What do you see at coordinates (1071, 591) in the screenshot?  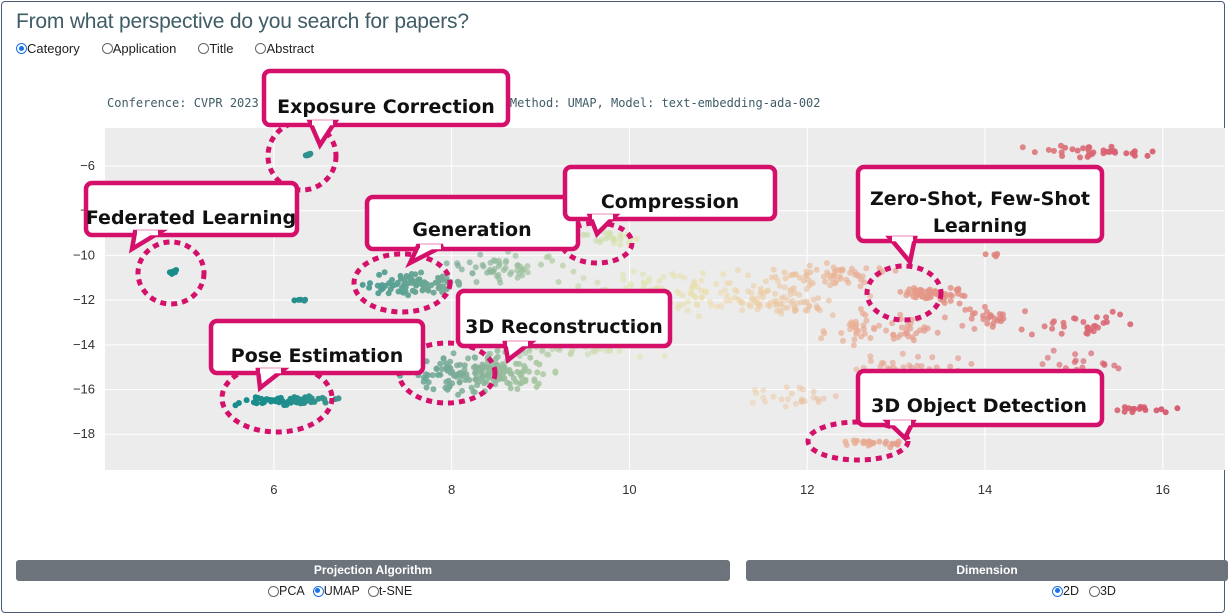 I see `dimension-option-label: 2D` at bounding box center [1071, 591].